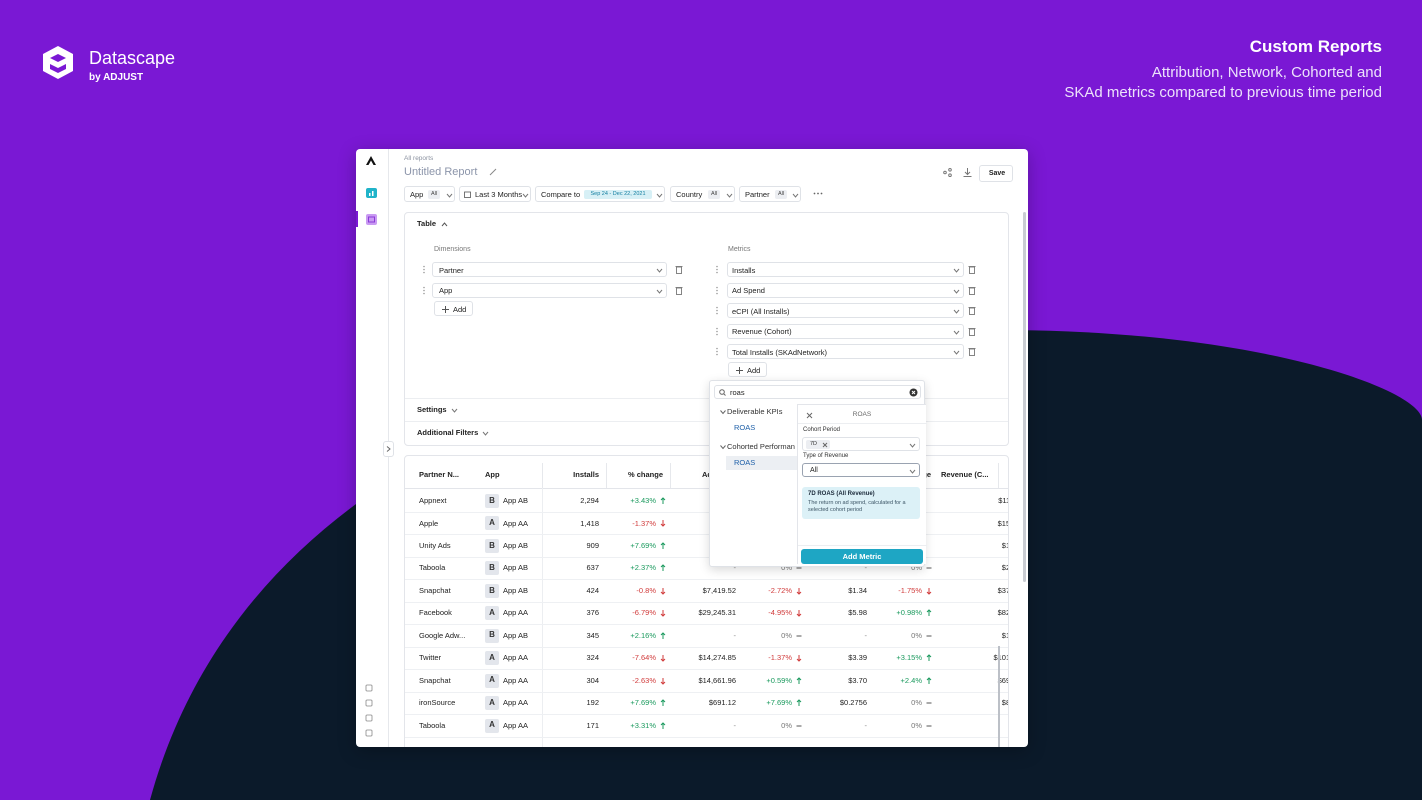  I want to click on table-cell: $5.98, so click(857, 613).